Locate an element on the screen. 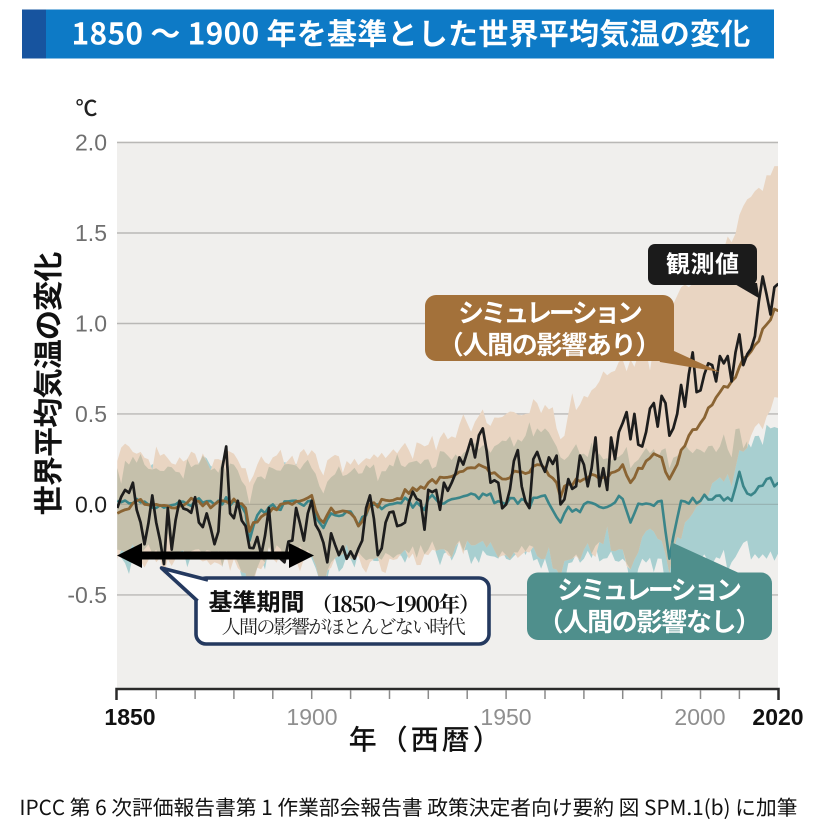 The image size is (818, 833). svg-text: 0.0 is located at coordinates (91, 504).